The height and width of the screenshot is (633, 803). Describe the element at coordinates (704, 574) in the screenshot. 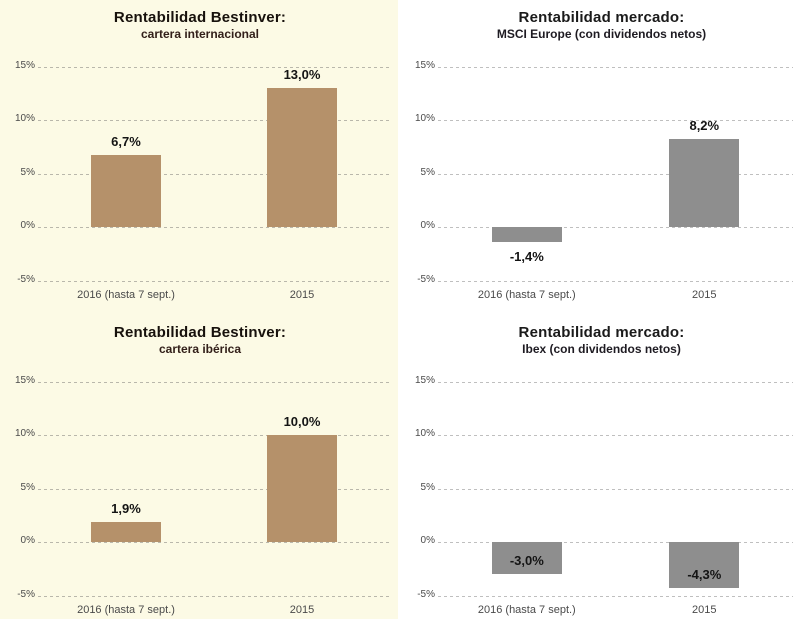

I see `bar-value-label: -4,3%` at that location.